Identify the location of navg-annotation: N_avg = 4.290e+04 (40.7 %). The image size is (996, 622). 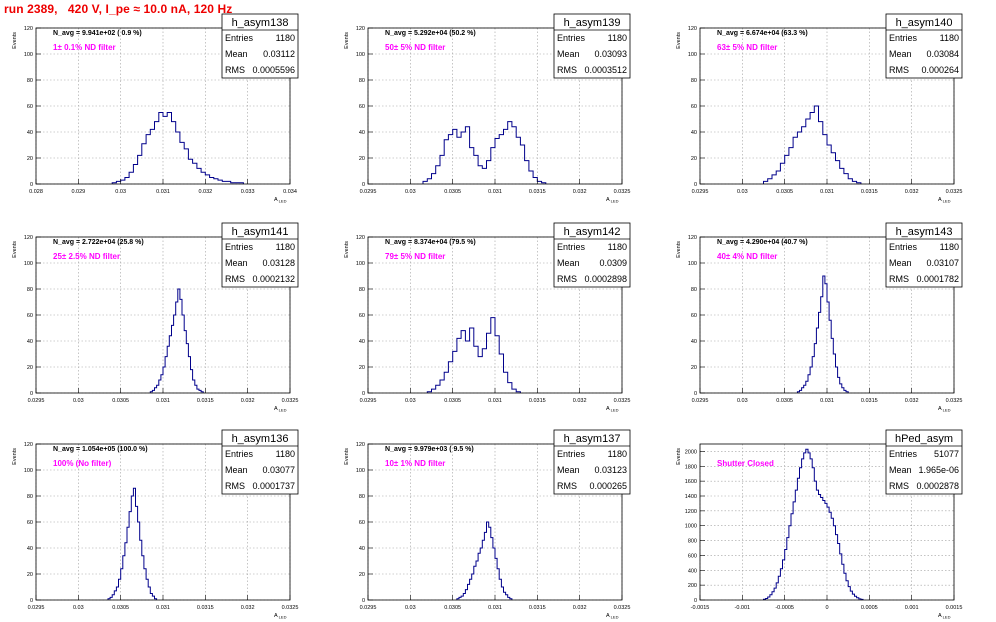
(762, 242).